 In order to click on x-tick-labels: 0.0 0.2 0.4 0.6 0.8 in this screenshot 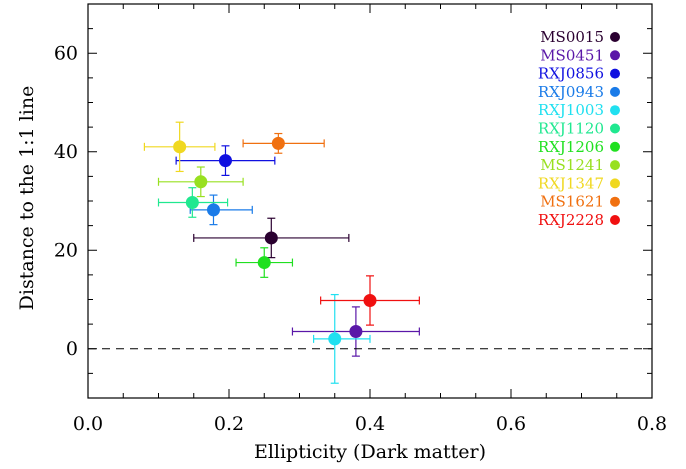, I will do `click(370, 424)`.